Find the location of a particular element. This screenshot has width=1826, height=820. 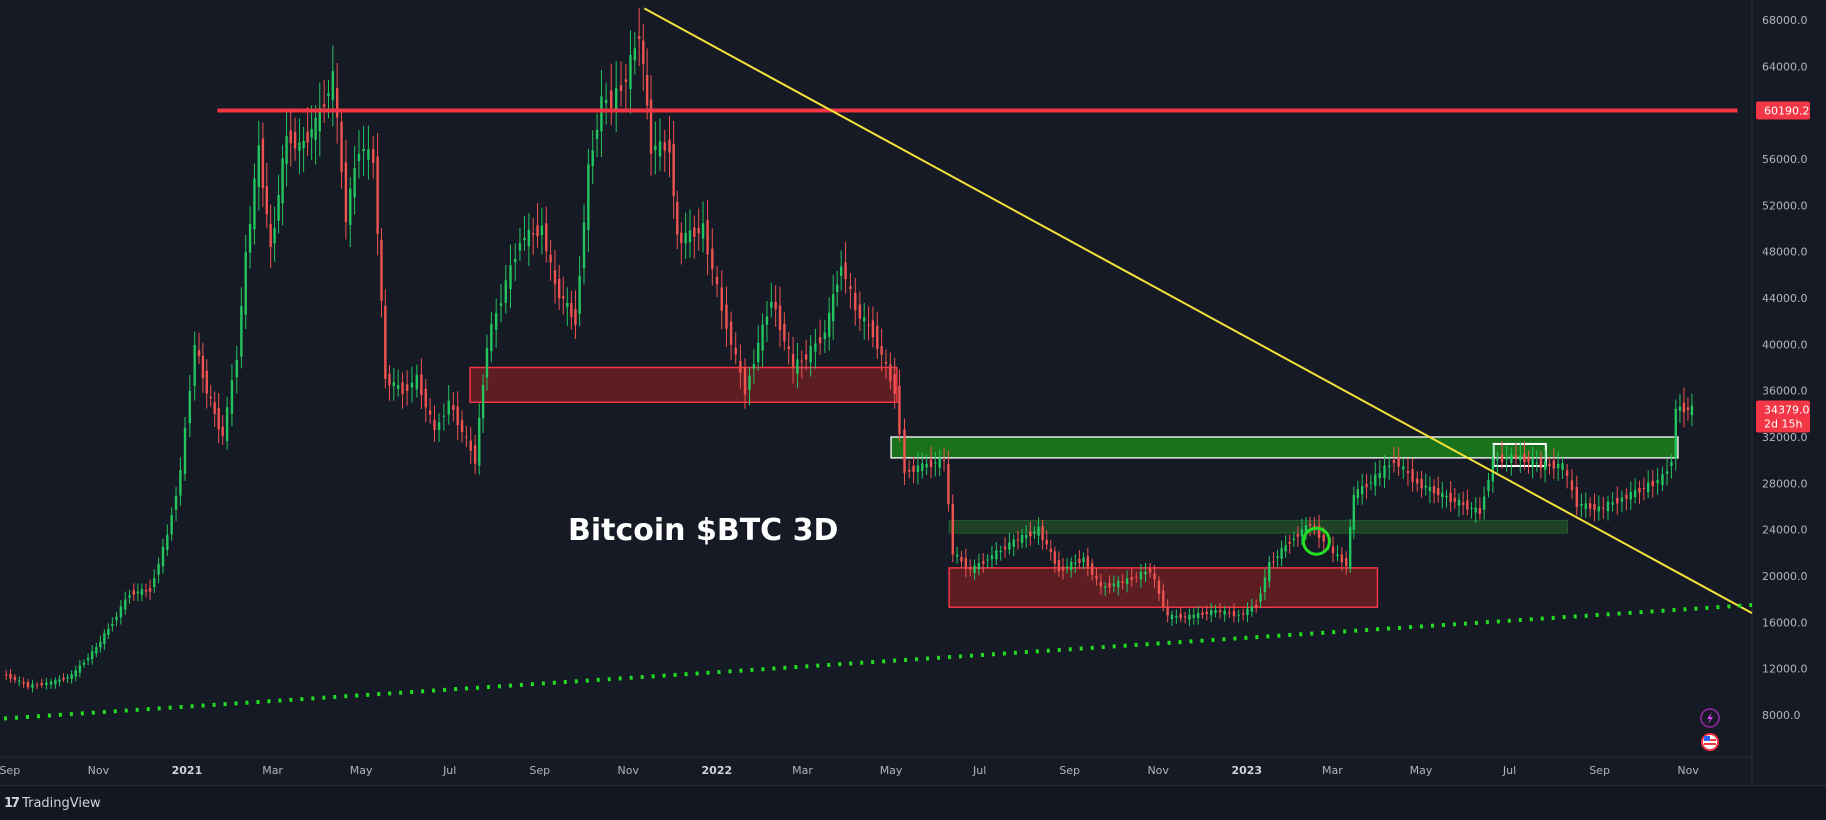

y-tick-label: 16000.0 is located at coordinates (1785, 622).